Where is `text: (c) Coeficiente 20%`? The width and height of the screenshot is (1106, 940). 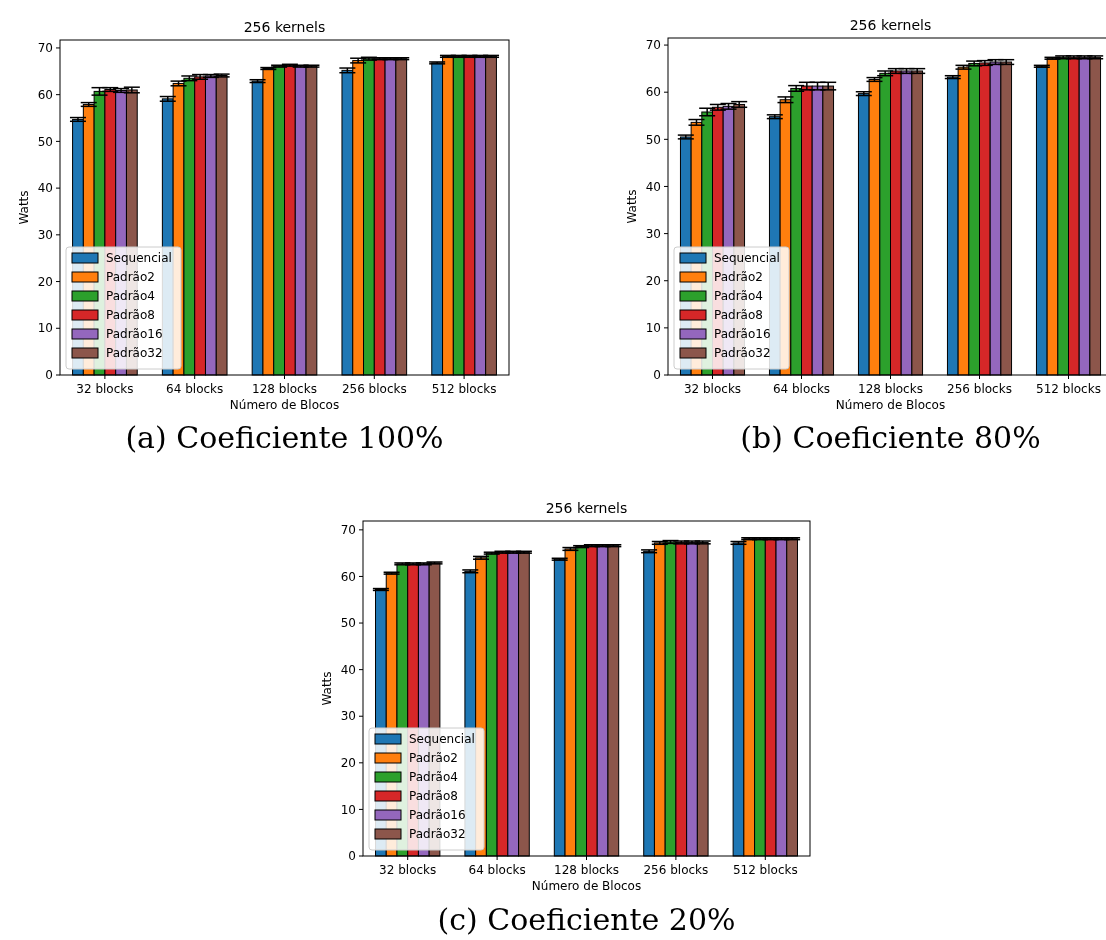 text: (c) Coeficiente 20% is located at coordinates (586, 919).